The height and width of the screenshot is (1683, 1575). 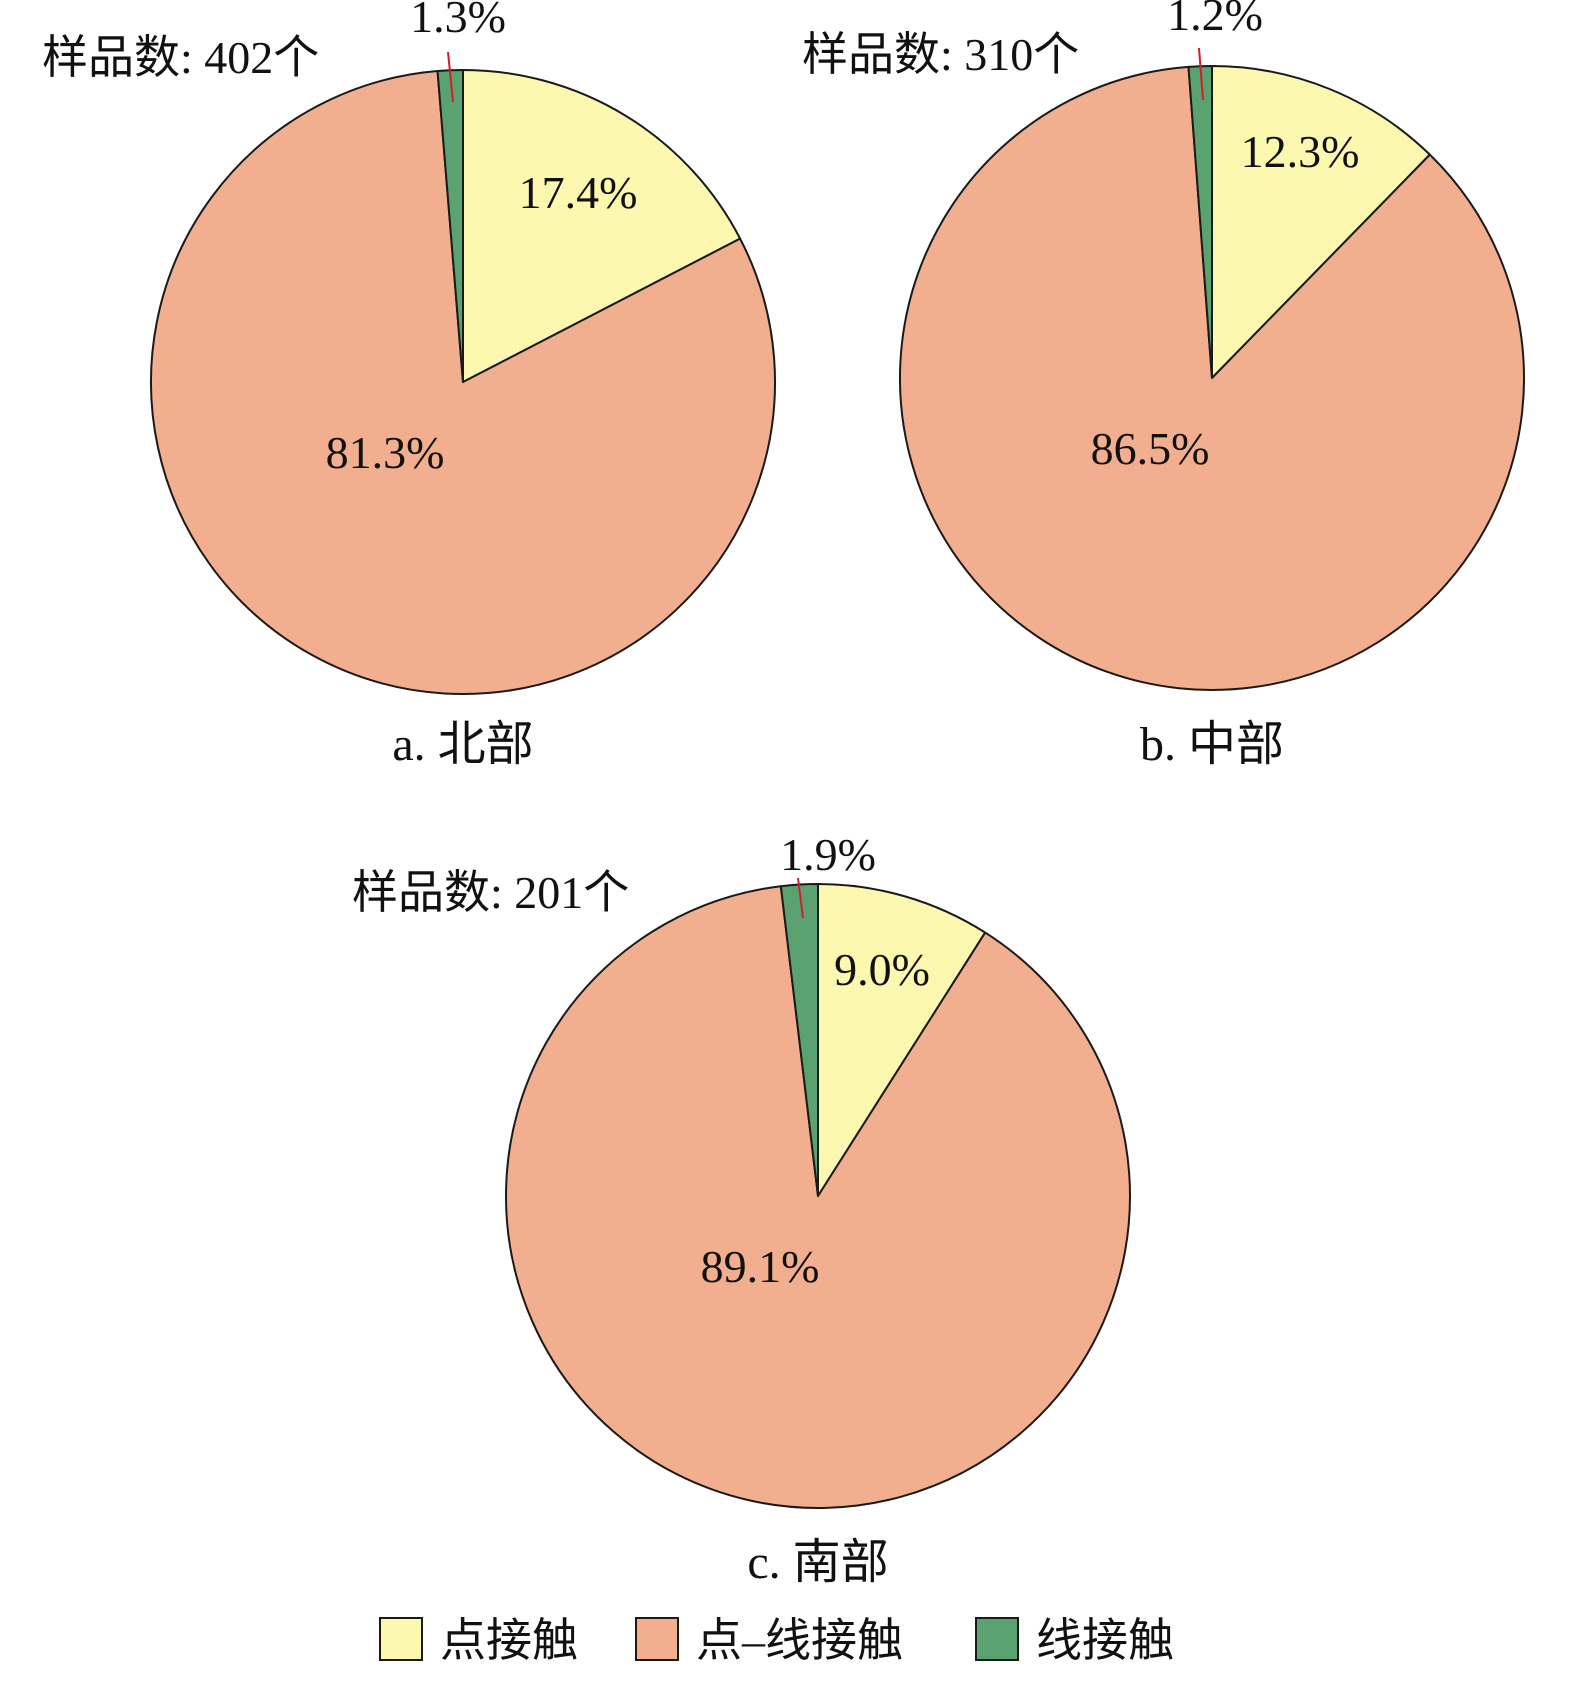 What do you see at coordinates (1212, 744) in the screenshot?
I see `pie-caption: b. 中部` at bounding box center [1212, 744].